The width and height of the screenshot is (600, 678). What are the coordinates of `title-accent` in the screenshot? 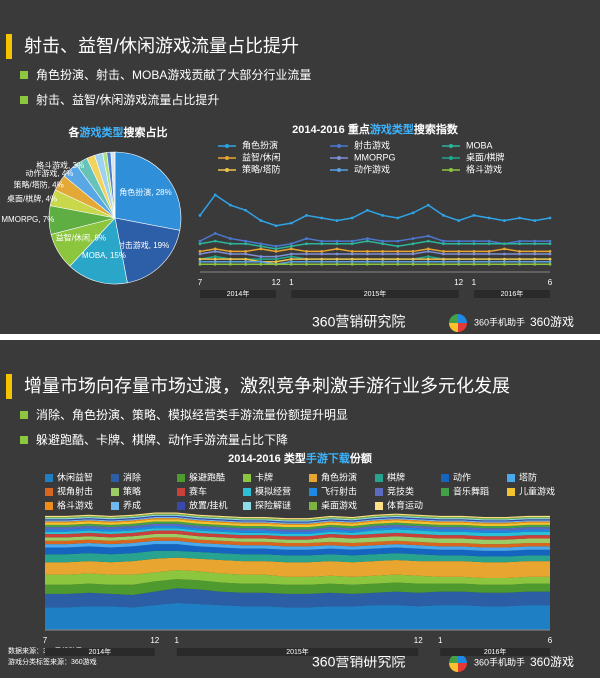 It's located at (9, 386).